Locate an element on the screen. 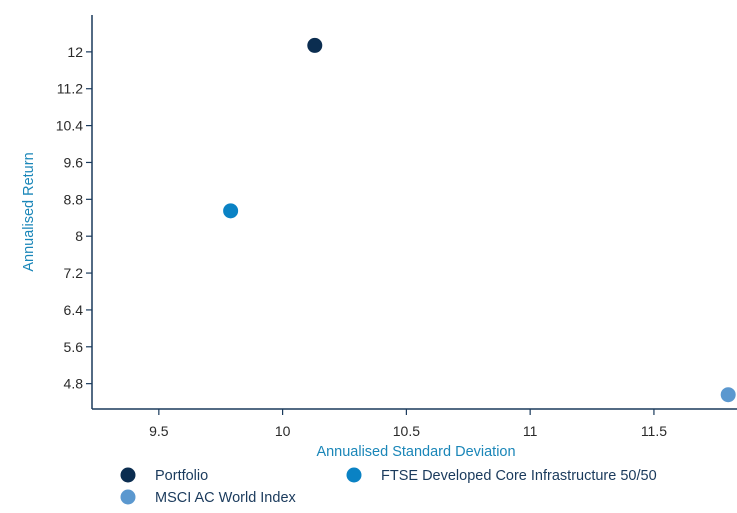  legend-label: MSCI AC World Index is located at coordinates (226, 498).